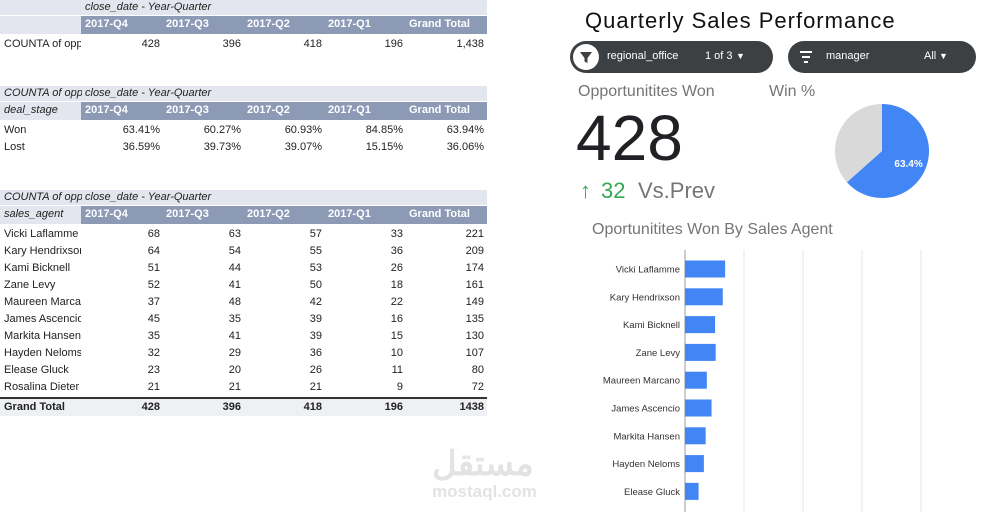 This screenshot has height=512, width=982. I want to click on filter-glyph, so click(806, 57).